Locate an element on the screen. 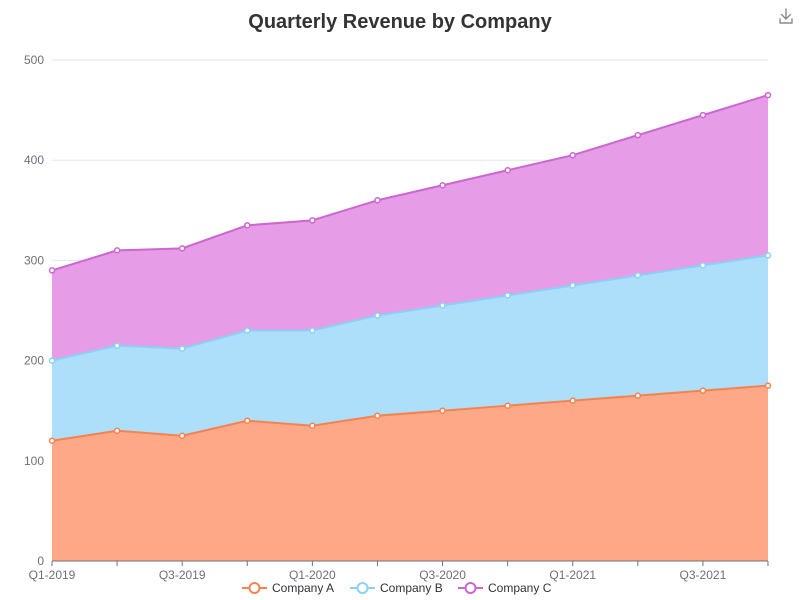 This screenshot has width=800, height=600. legend-item-company-a: Company A is located at coordinates (288, 588).